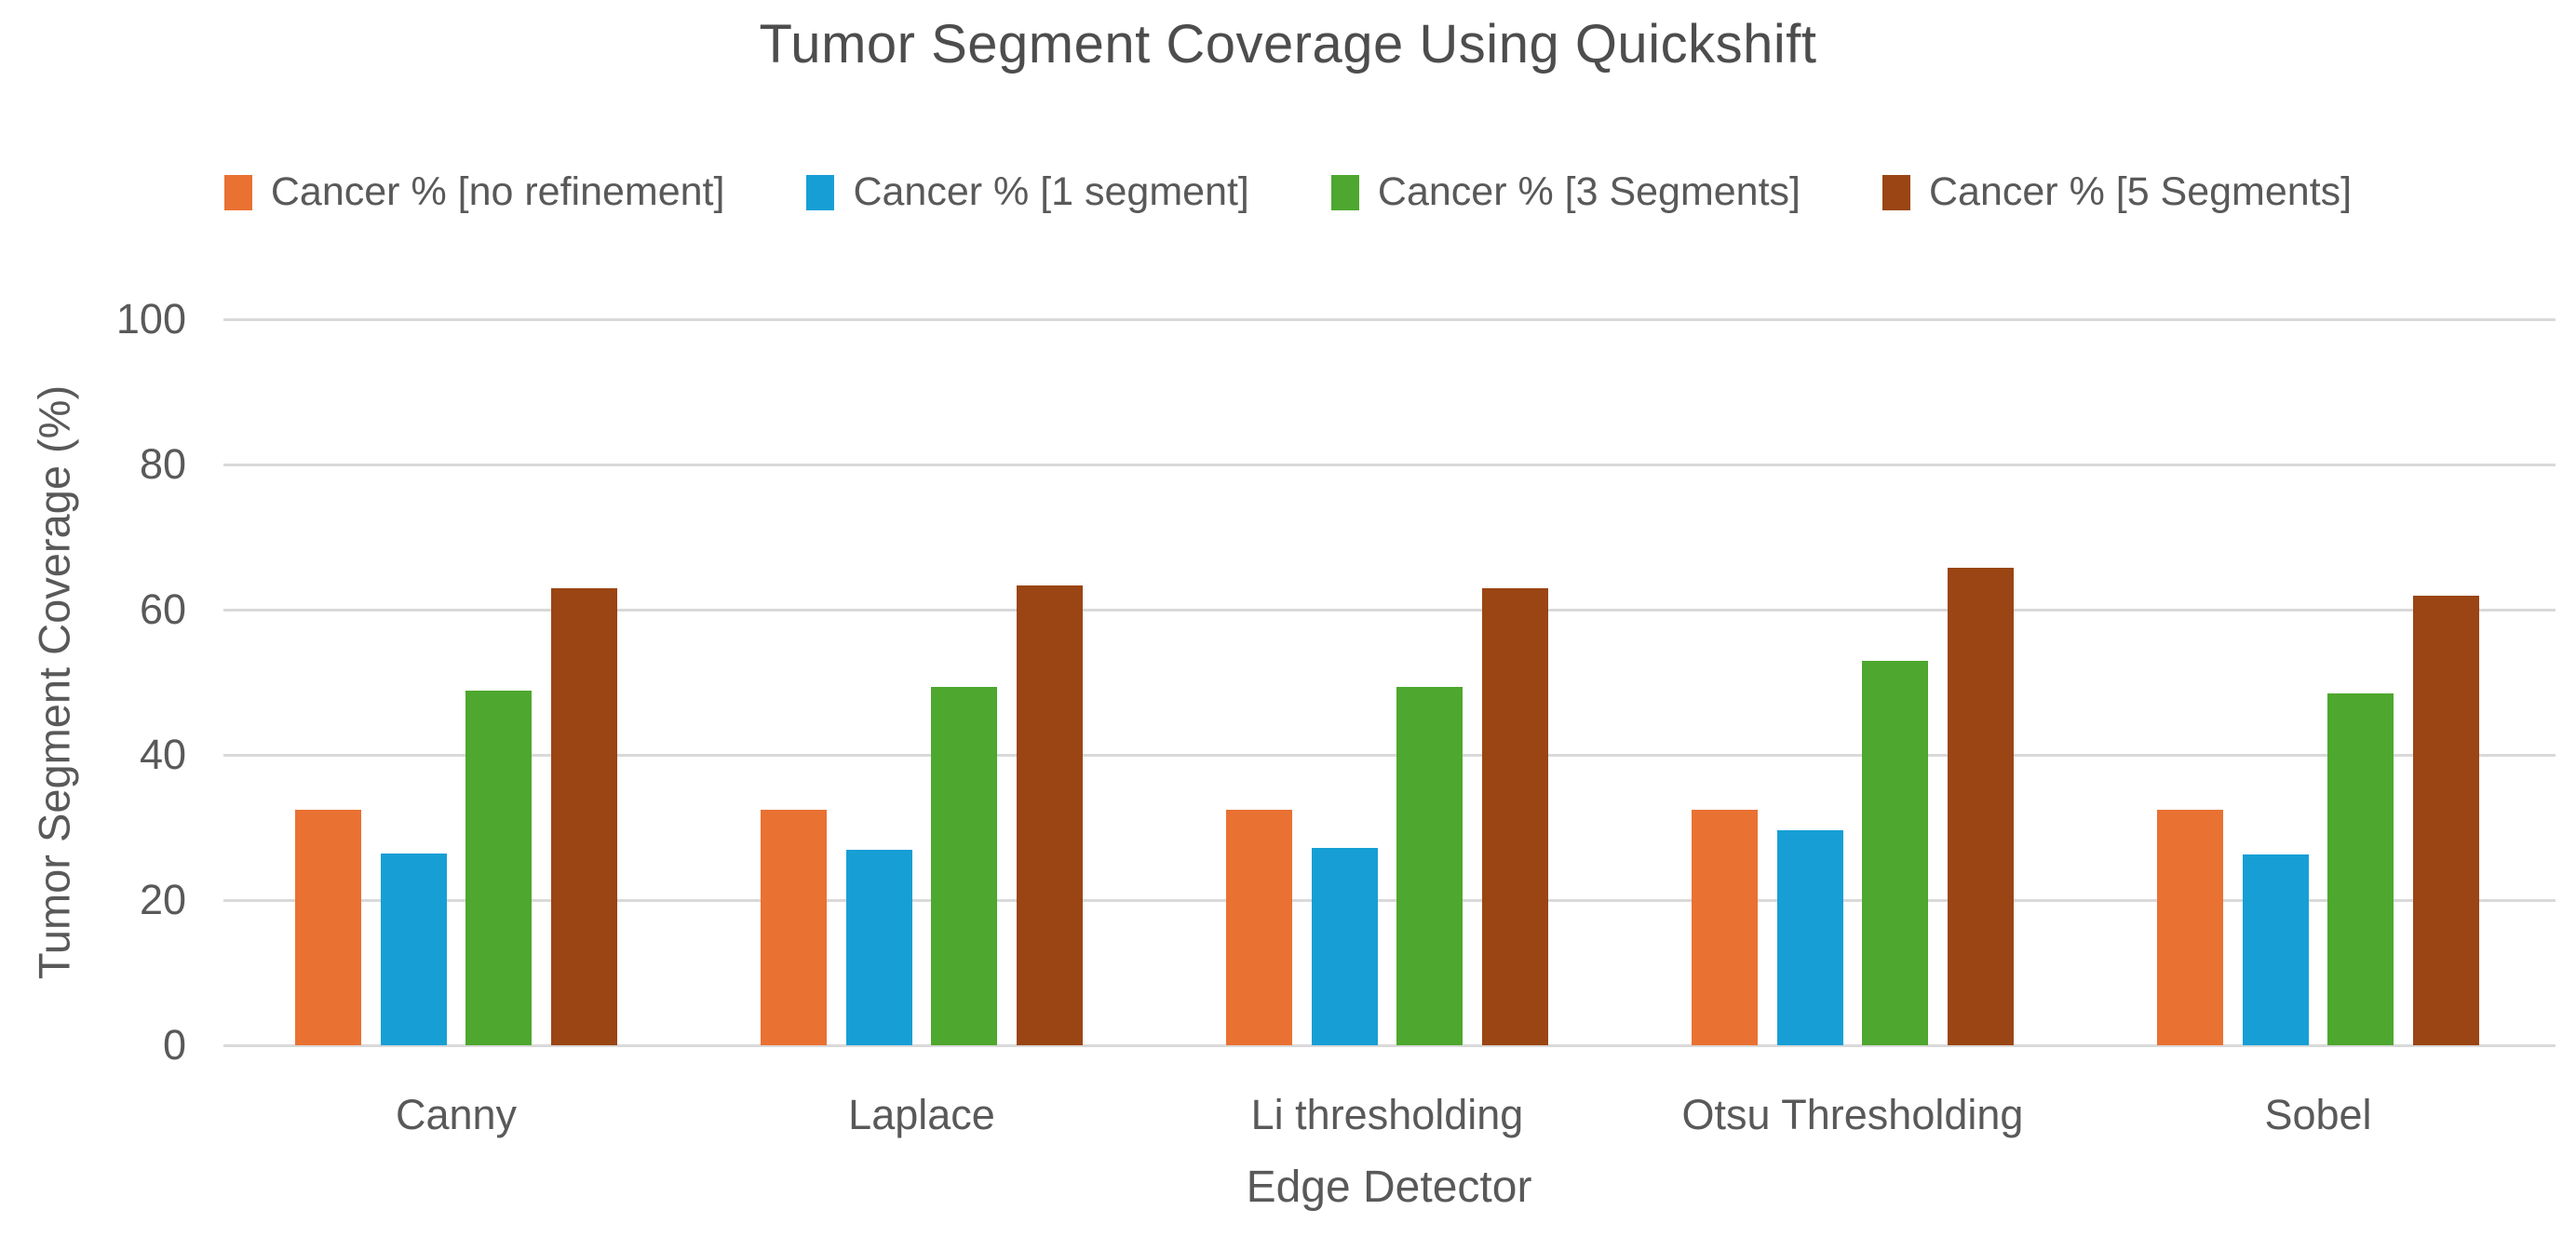  Describe the element at coordinates (1387, 1114) in the screenshot. I see `x-tick-label-li-thresholding: Li thresholding` at that location.